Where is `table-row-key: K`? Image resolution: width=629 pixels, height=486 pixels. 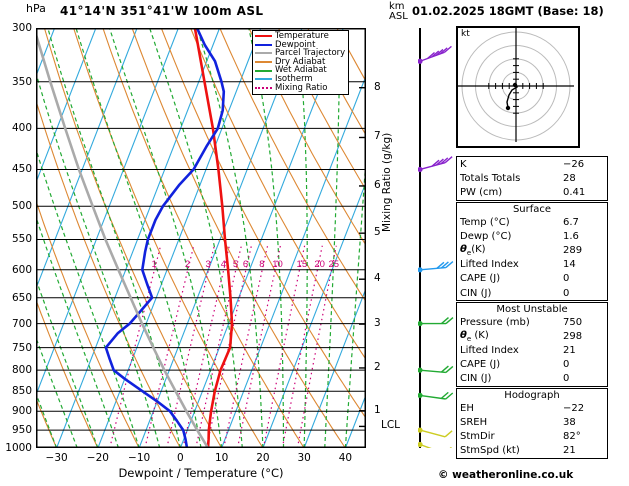
table-row-key: K is located at coordinates (463, 164).